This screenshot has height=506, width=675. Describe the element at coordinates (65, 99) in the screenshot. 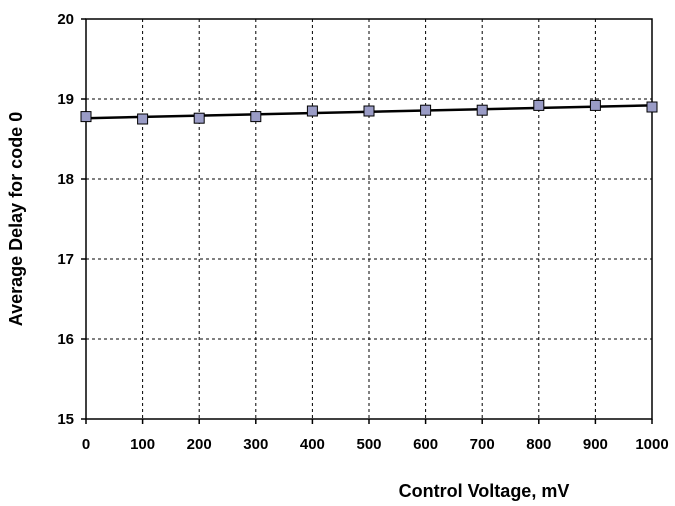

I see `y-tick-label: 19` at that location.